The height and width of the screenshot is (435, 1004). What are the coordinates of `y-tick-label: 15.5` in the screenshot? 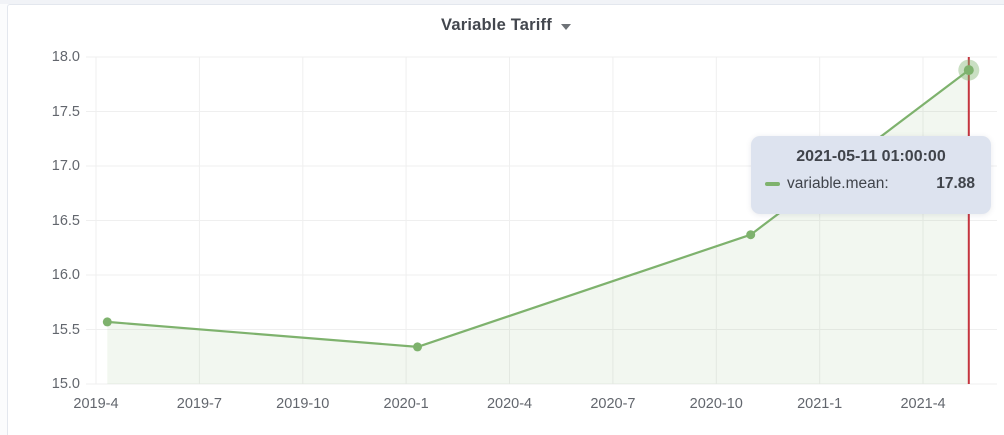 It's located at (65, 329).